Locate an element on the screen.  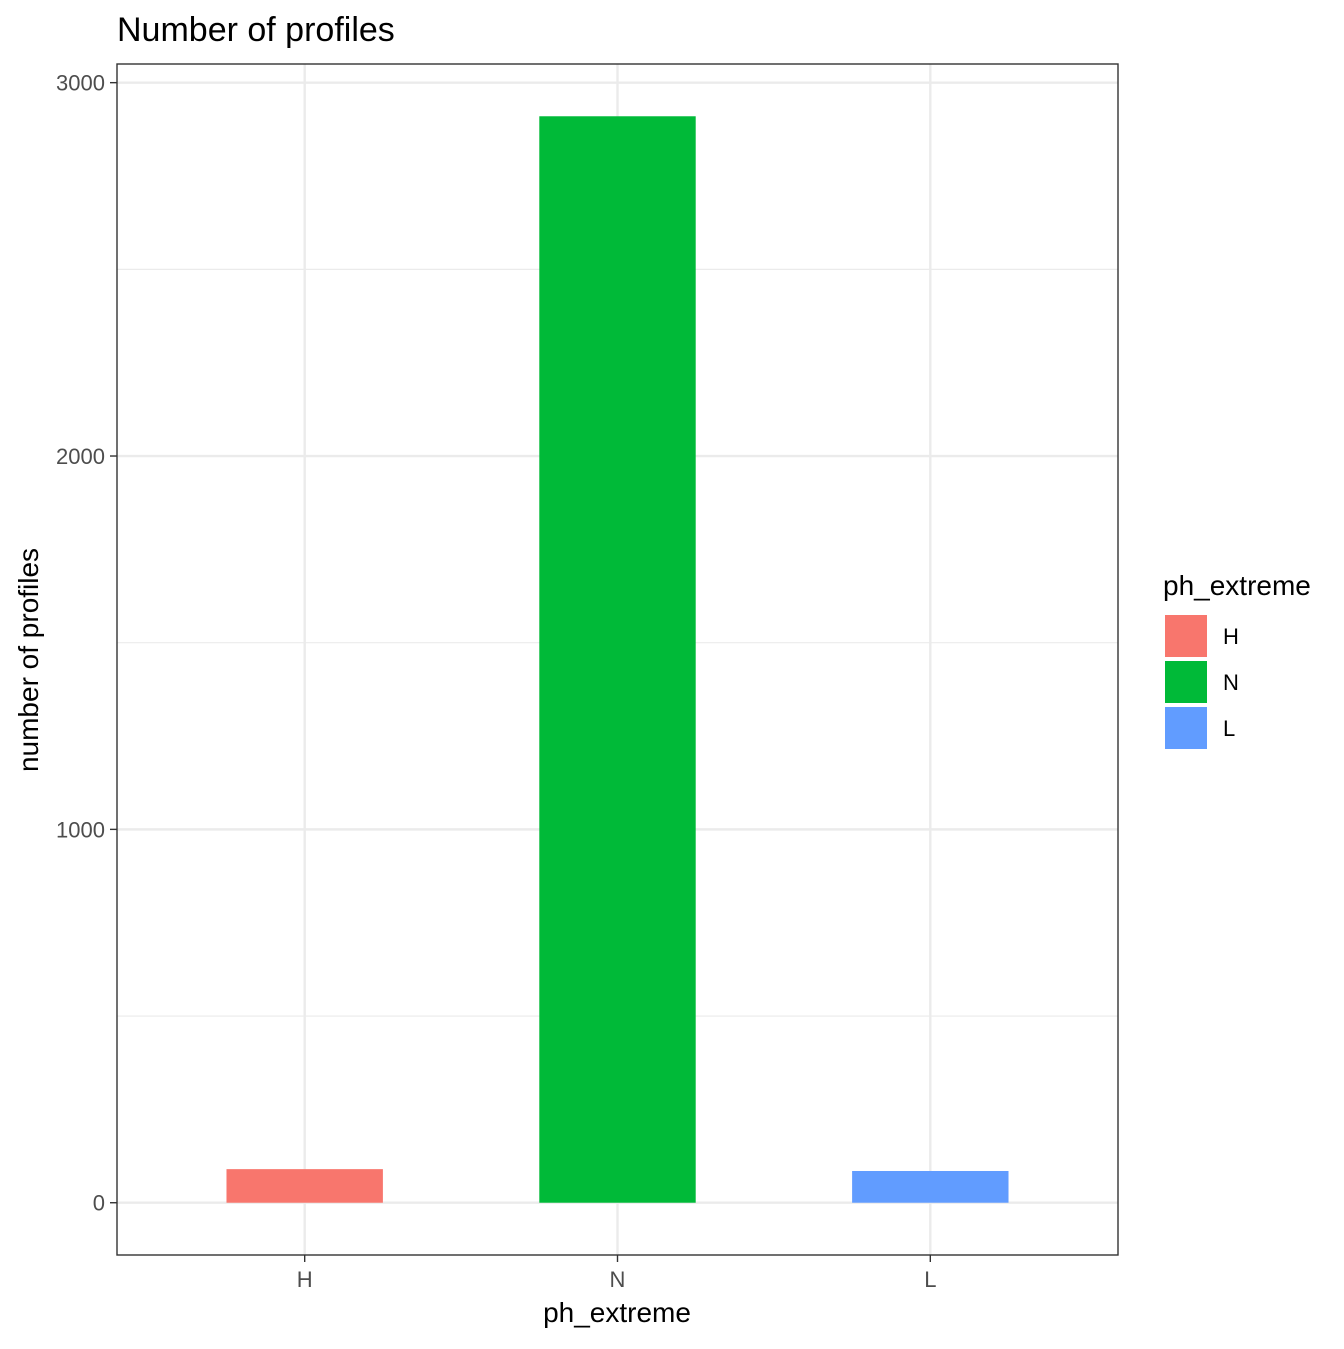
x-tick-label: H is located at coordinates (305, 1279).